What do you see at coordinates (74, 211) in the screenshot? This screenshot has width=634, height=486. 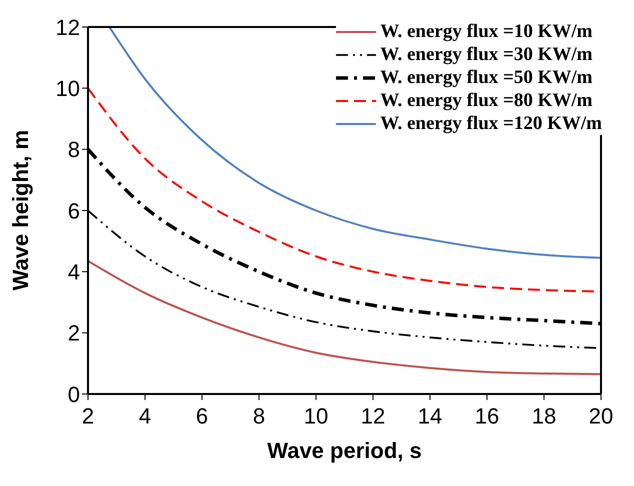 I see `y-tick-label: 6` at bounding box center [74, 211].